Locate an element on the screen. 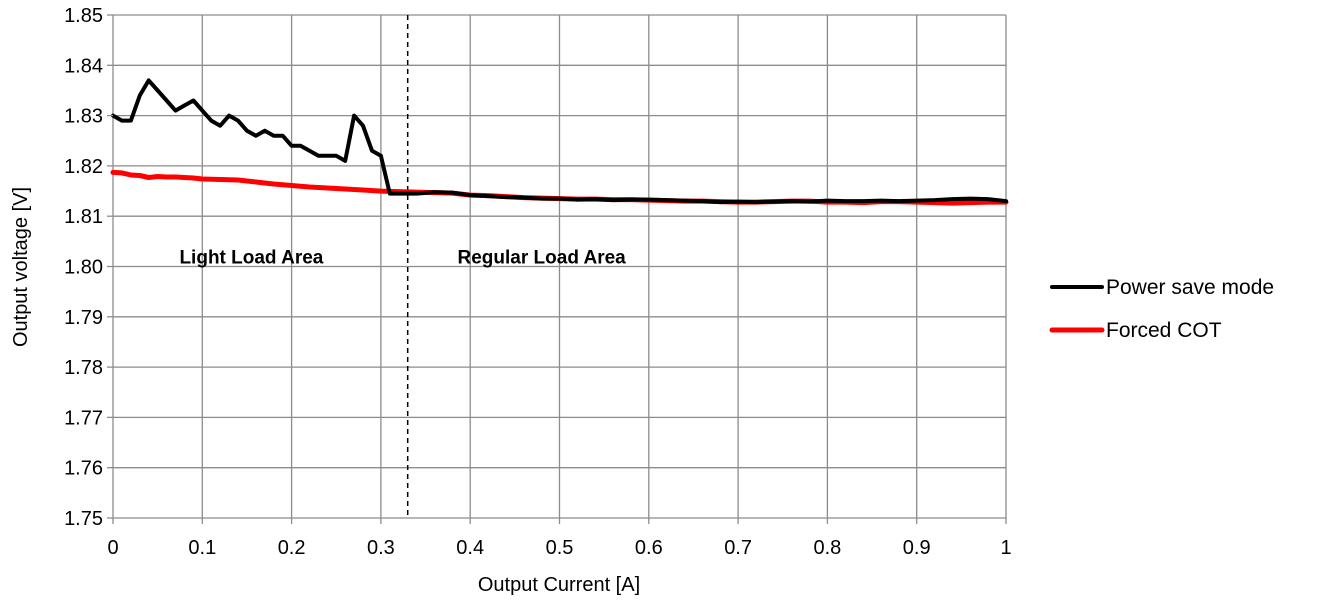 This screenshot has height=608, width=1323. legend-label: Forced COT is located at coordinates (1164, 330).